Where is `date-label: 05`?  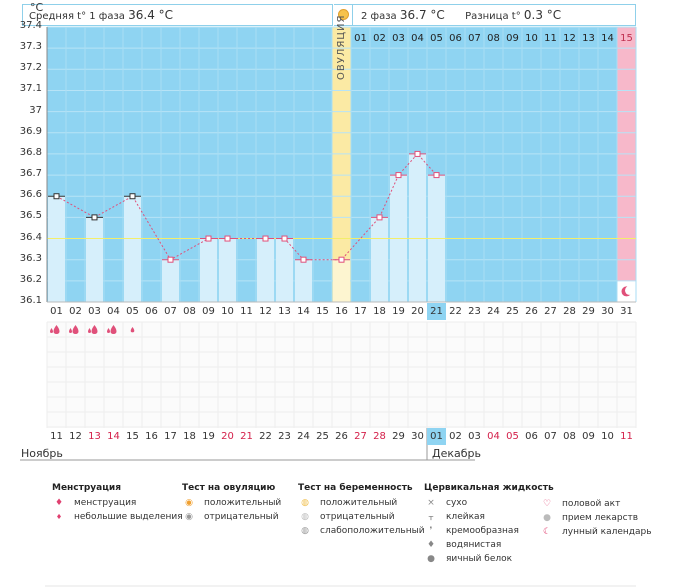
date-label: 05 is located at coordinates (512, 436).